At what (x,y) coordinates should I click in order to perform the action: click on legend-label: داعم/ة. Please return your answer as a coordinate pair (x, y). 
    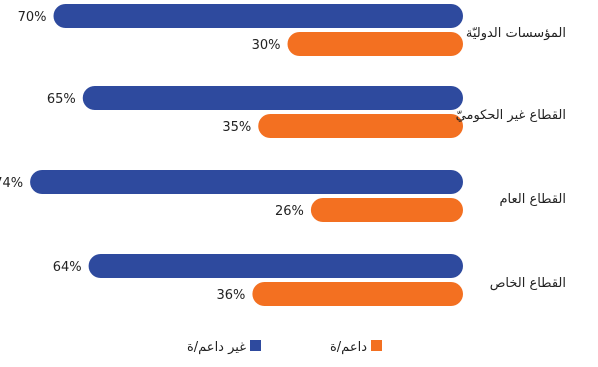
    Looking at the image, I should click on (348, 347).